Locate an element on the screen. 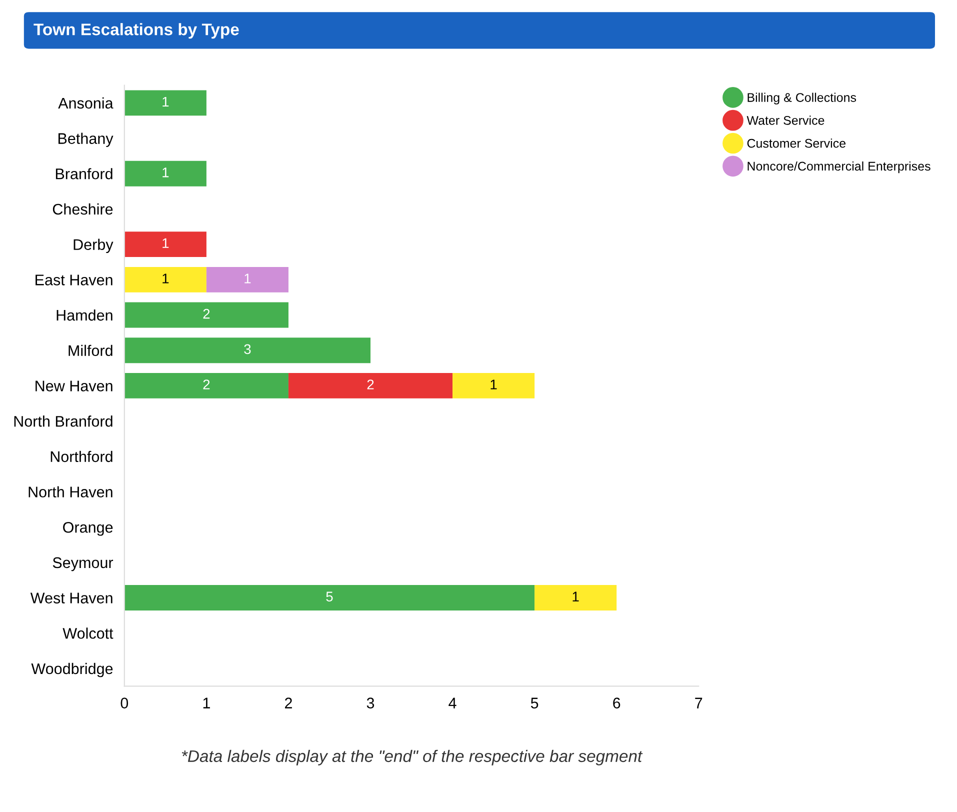 This screenshot has width=957, height=812. chart-title: Town Escalations by Type is located at coordinates (136, 31).